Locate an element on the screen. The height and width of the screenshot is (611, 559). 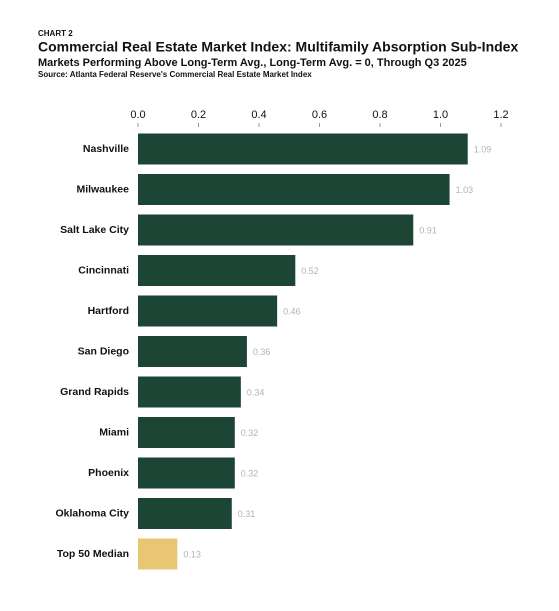
y-tick-label: Grand Rapids is located at coordinates (94, 392).